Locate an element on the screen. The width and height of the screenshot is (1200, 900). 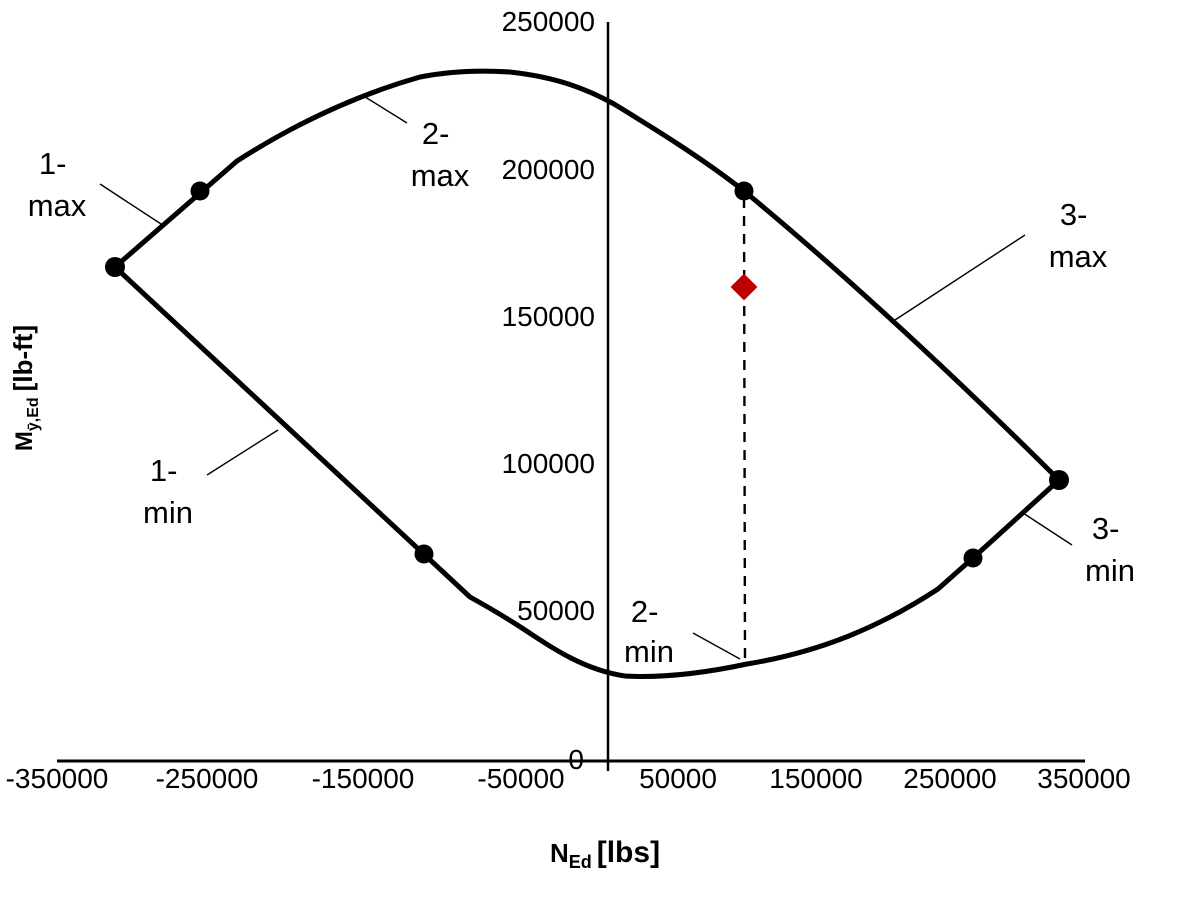
y-tick-50000: 50000 is located at coordinates (556, 610).